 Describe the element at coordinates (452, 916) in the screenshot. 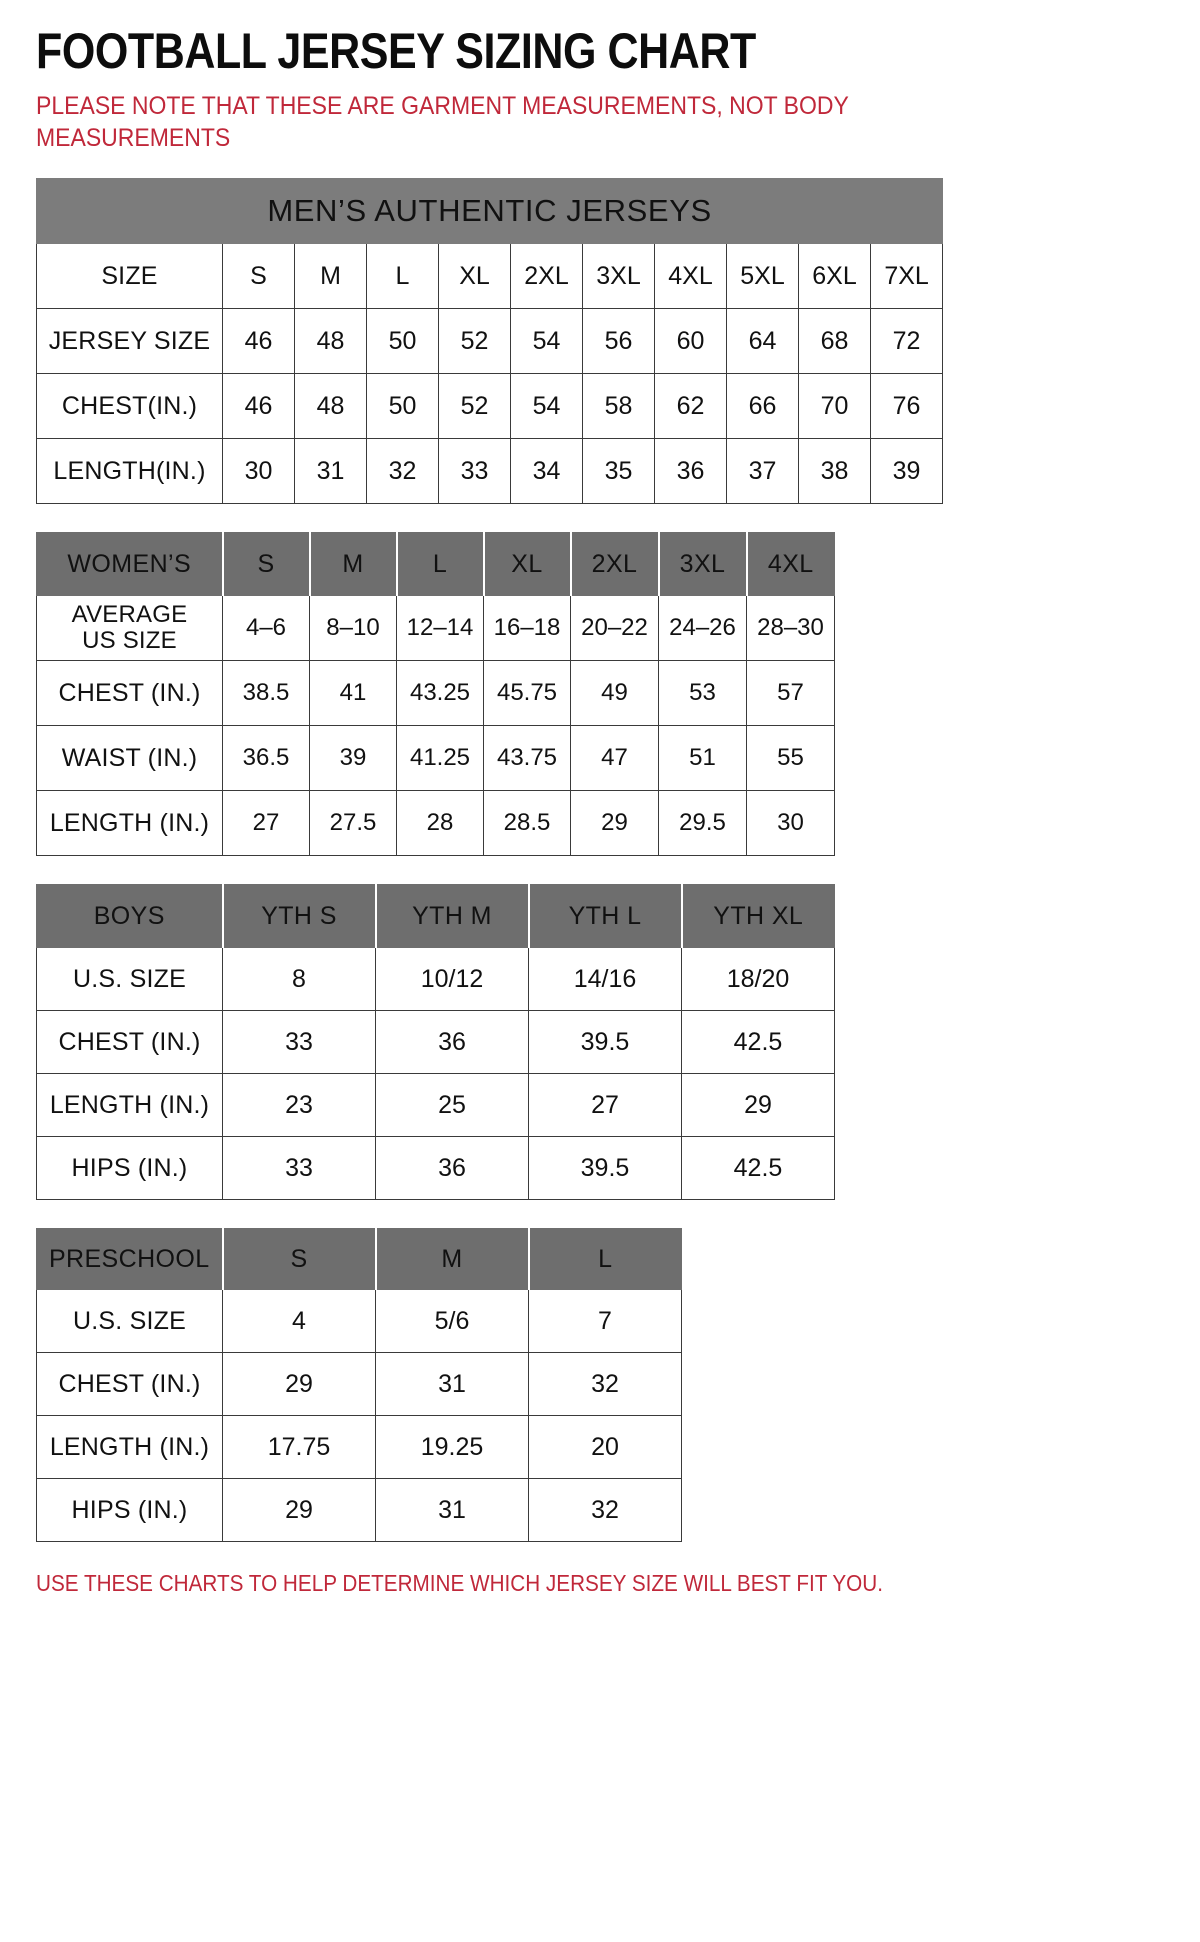

I see `column-header-yth-m: YTH M` at that location.